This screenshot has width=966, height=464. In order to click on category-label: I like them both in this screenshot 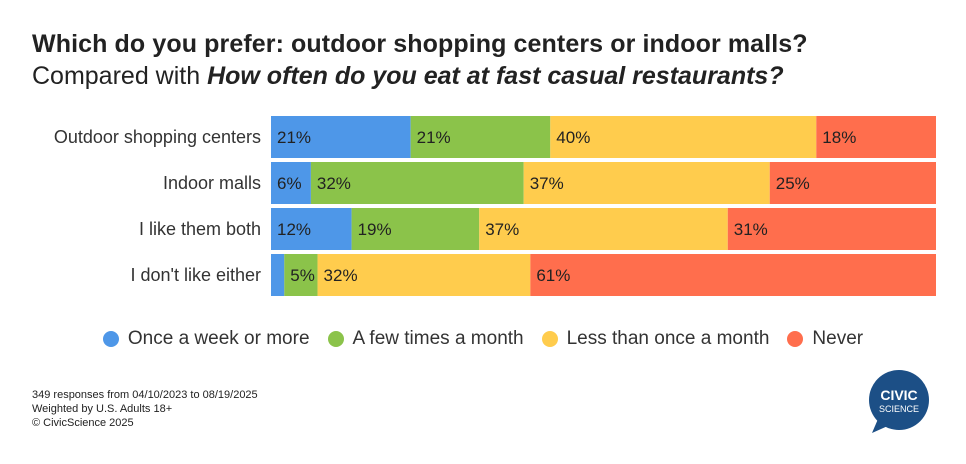, I will do `click(200, 229)`.